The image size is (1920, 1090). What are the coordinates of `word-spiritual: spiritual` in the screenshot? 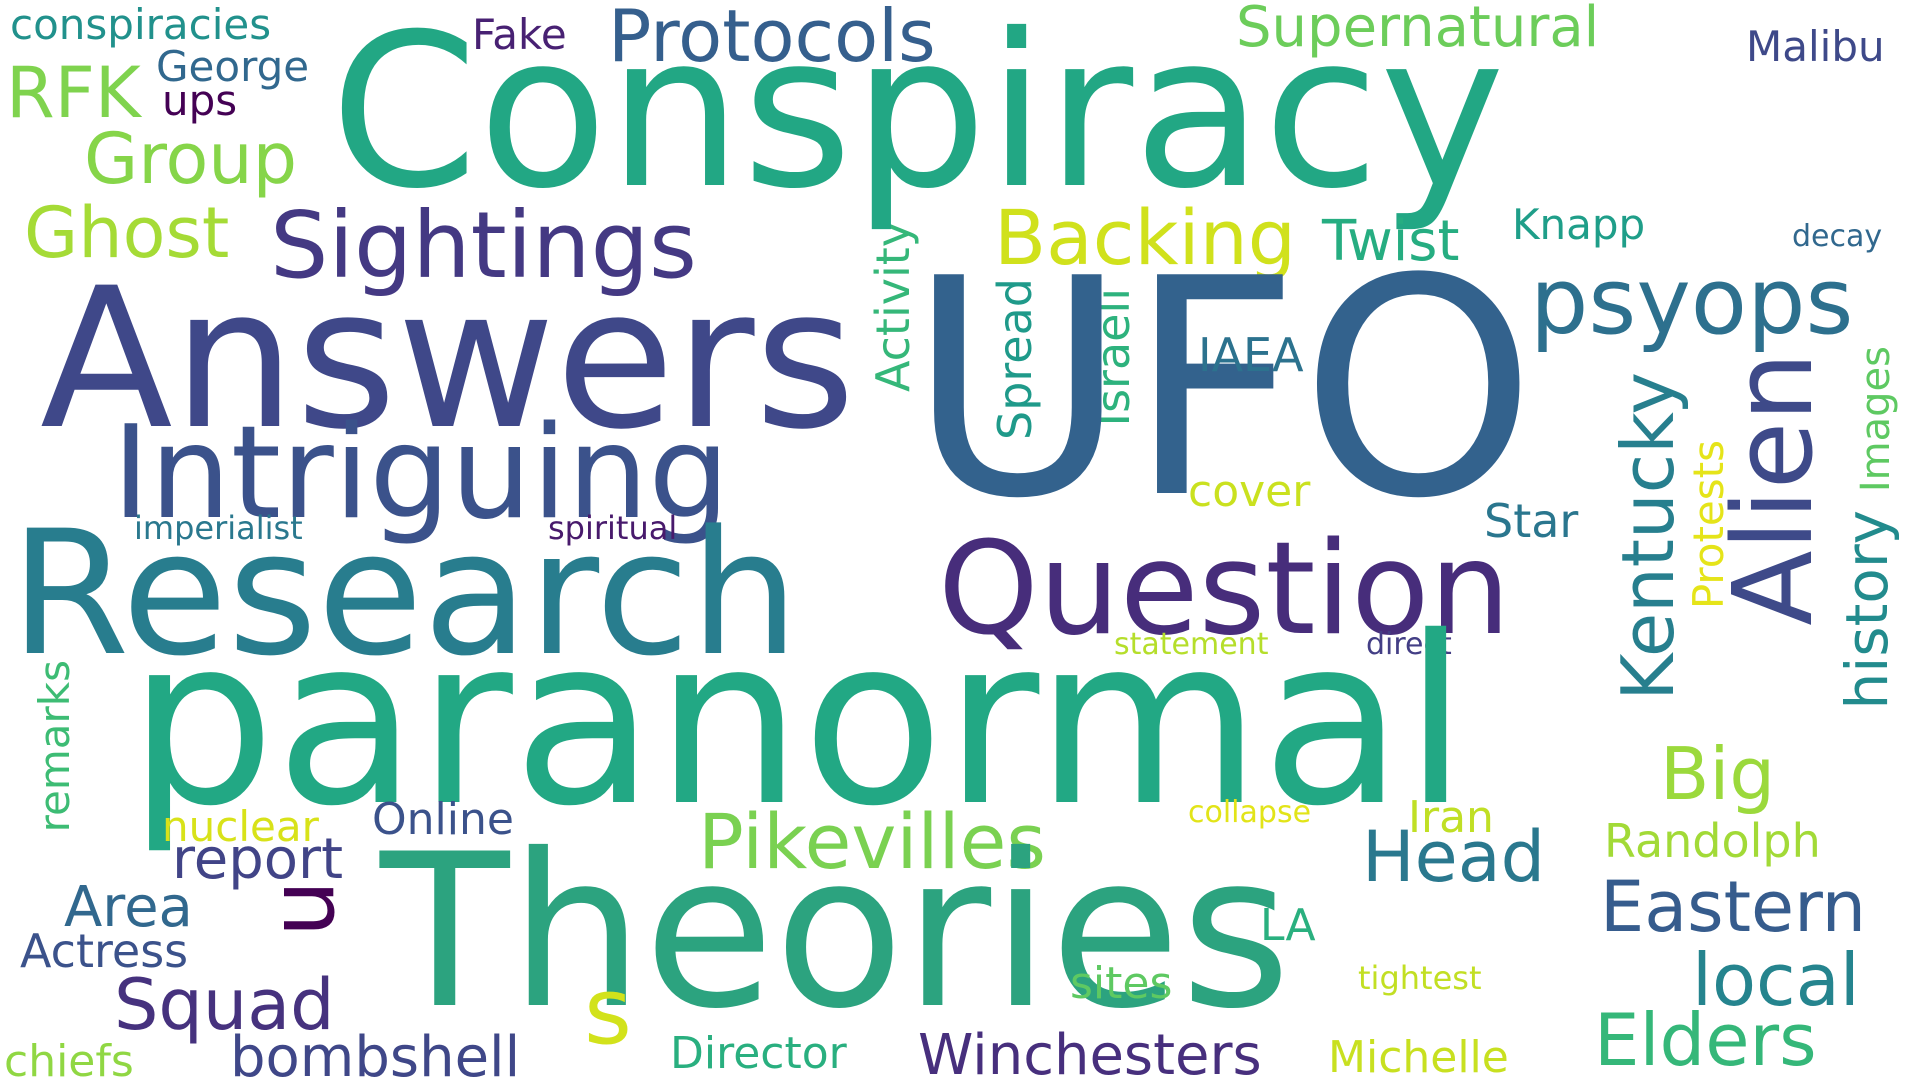 It's located at (613, 528).